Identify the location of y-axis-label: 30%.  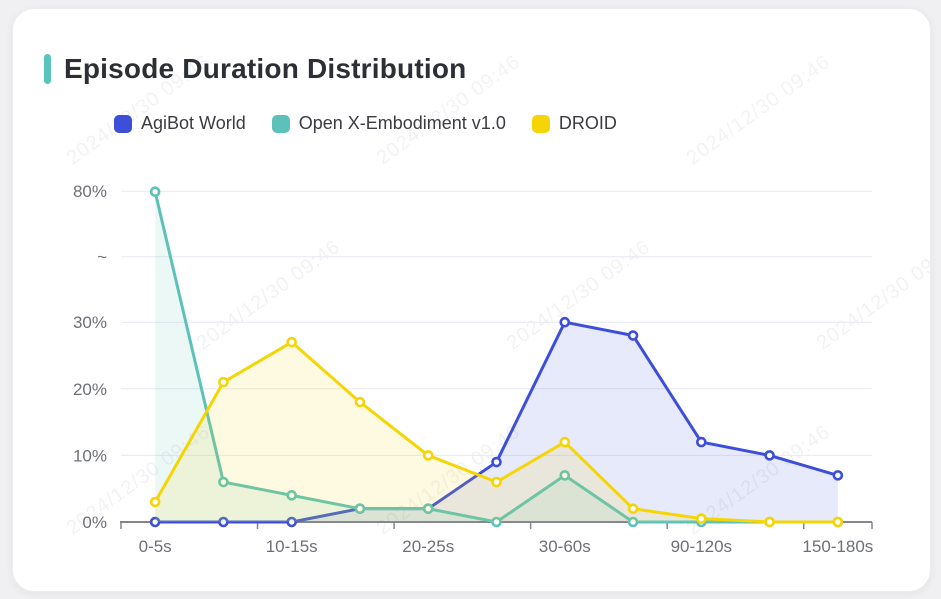
(90, 322).